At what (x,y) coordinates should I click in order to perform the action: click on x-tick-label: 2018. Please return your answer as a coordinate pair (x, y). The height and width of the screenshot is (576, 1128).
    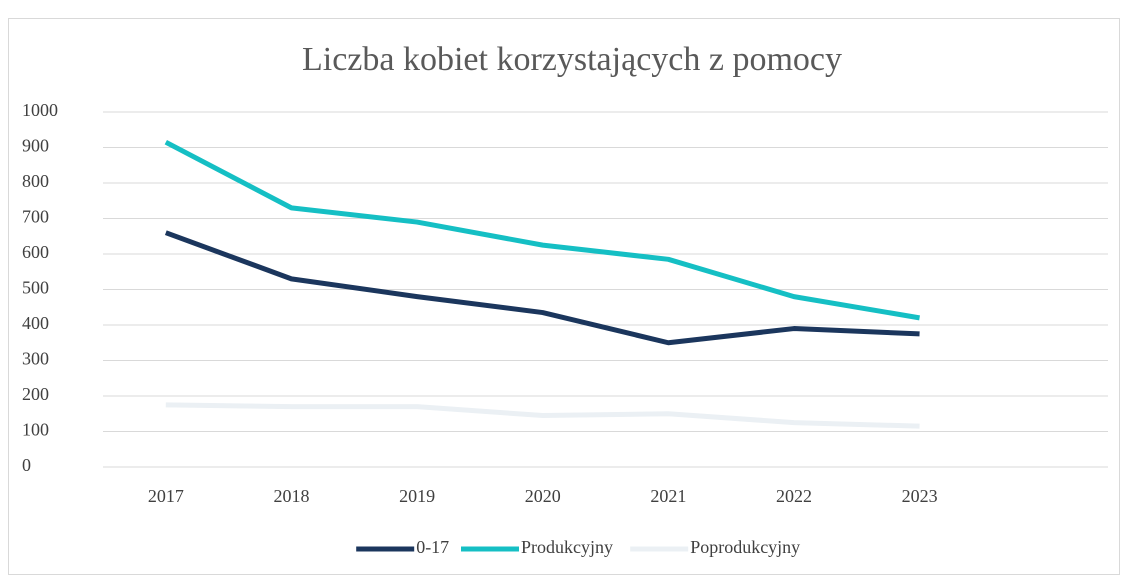
    Looking at the image, I should click on (291, 496).